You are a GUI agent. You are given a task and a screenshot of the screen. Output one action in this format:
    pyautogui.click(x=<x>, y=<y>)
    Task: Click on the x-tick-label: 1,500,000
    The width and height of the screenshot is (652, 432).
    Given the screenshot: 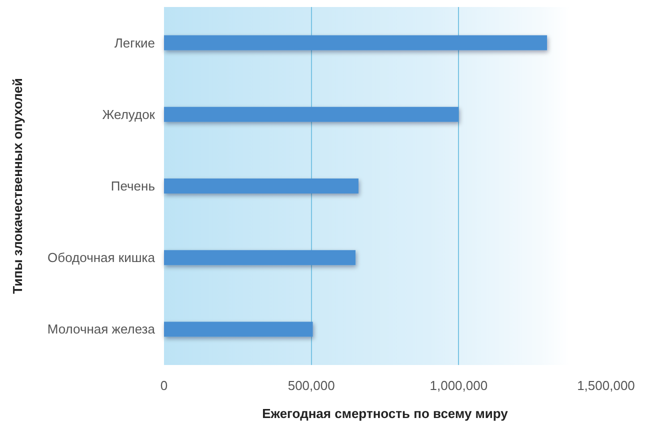 What is the action you would take?
    pyautogui.click(x=606, y=385)
    